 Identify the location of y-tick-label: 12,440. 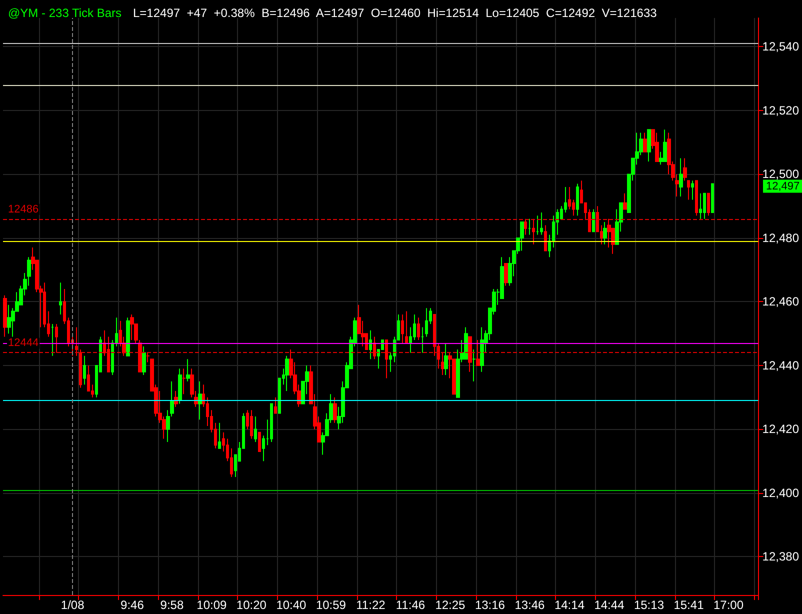
(781, 365).